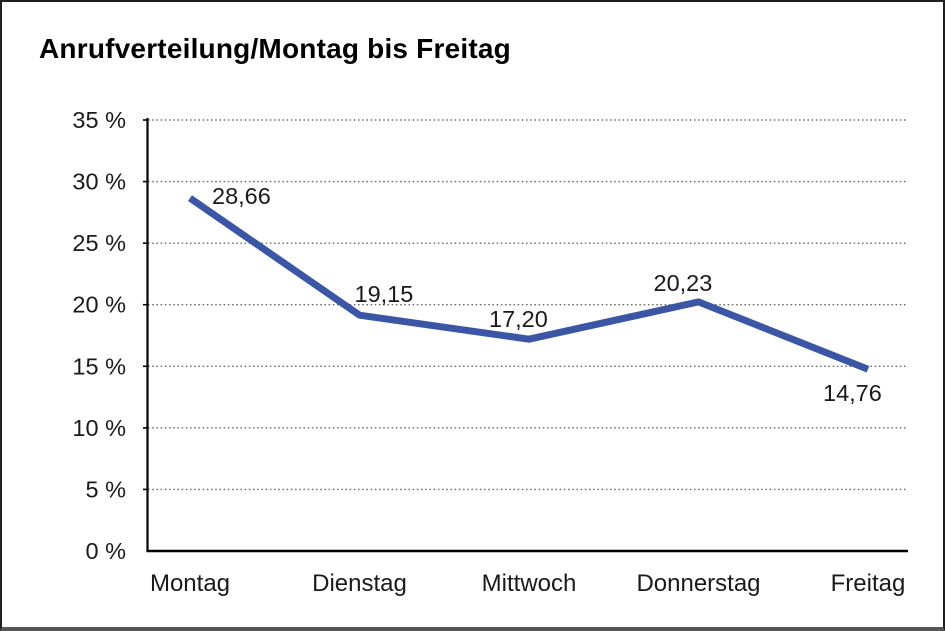 The height and width of the screenshot is (631, 945). I want to click on y-axis-label-20: 20 %, so click(99, 305).